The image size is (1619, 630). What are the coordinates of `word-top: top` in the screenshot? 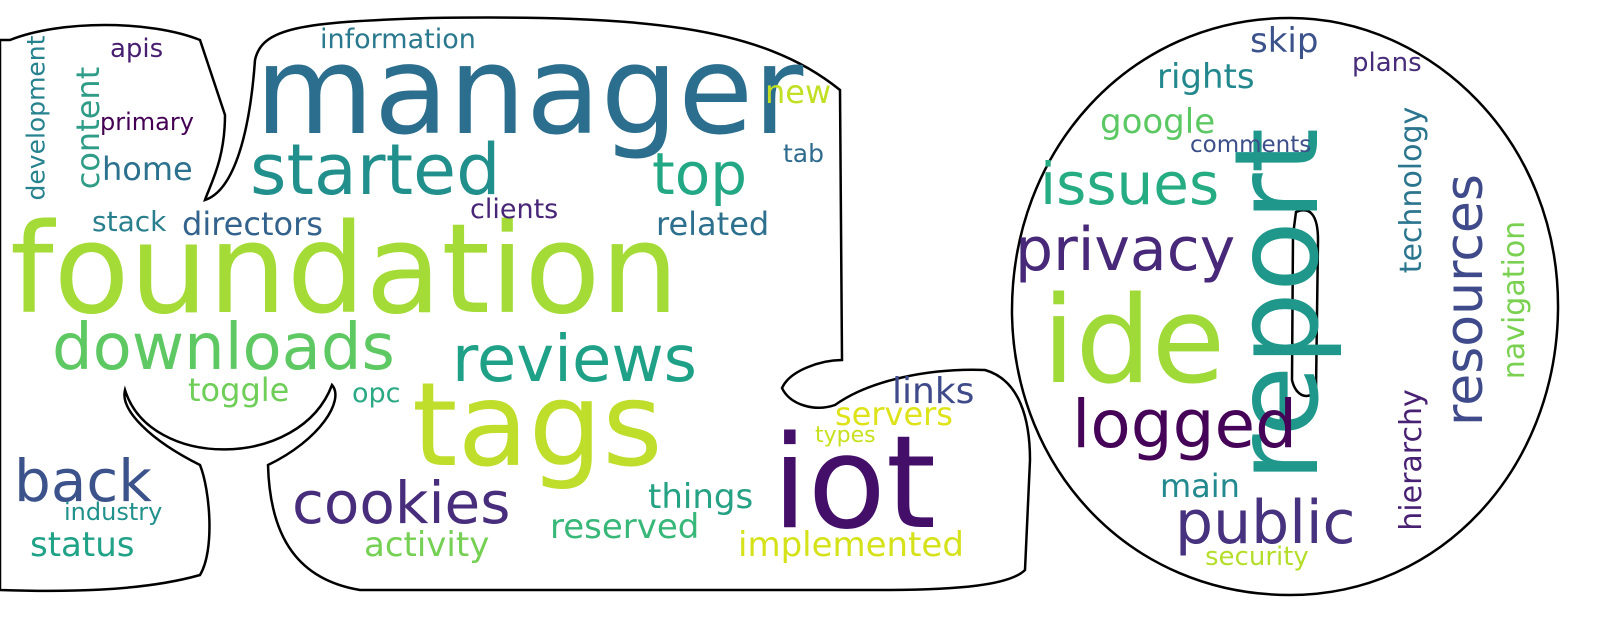 It's located at (700, 174).